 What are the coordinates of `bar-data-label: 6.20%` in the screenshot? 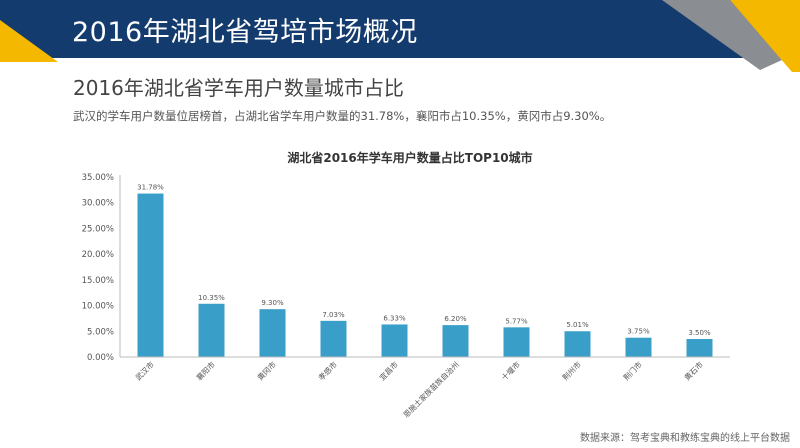 It's located at (455, 319).